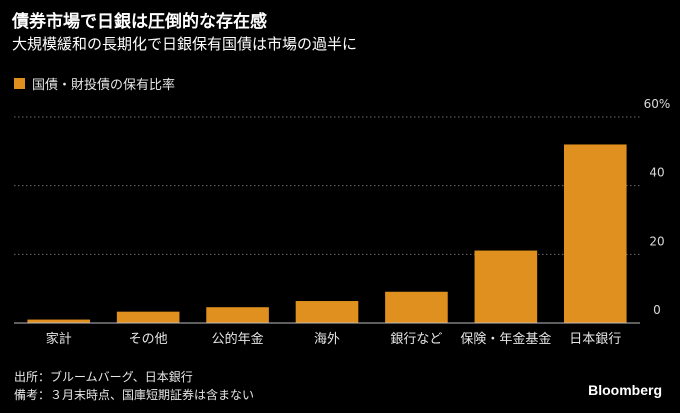 The height and width of the screenshot is (413, 680). Describe the element at coordinates (656, 241) in the screenshot. I see `y-tick-label: 20` at that location.